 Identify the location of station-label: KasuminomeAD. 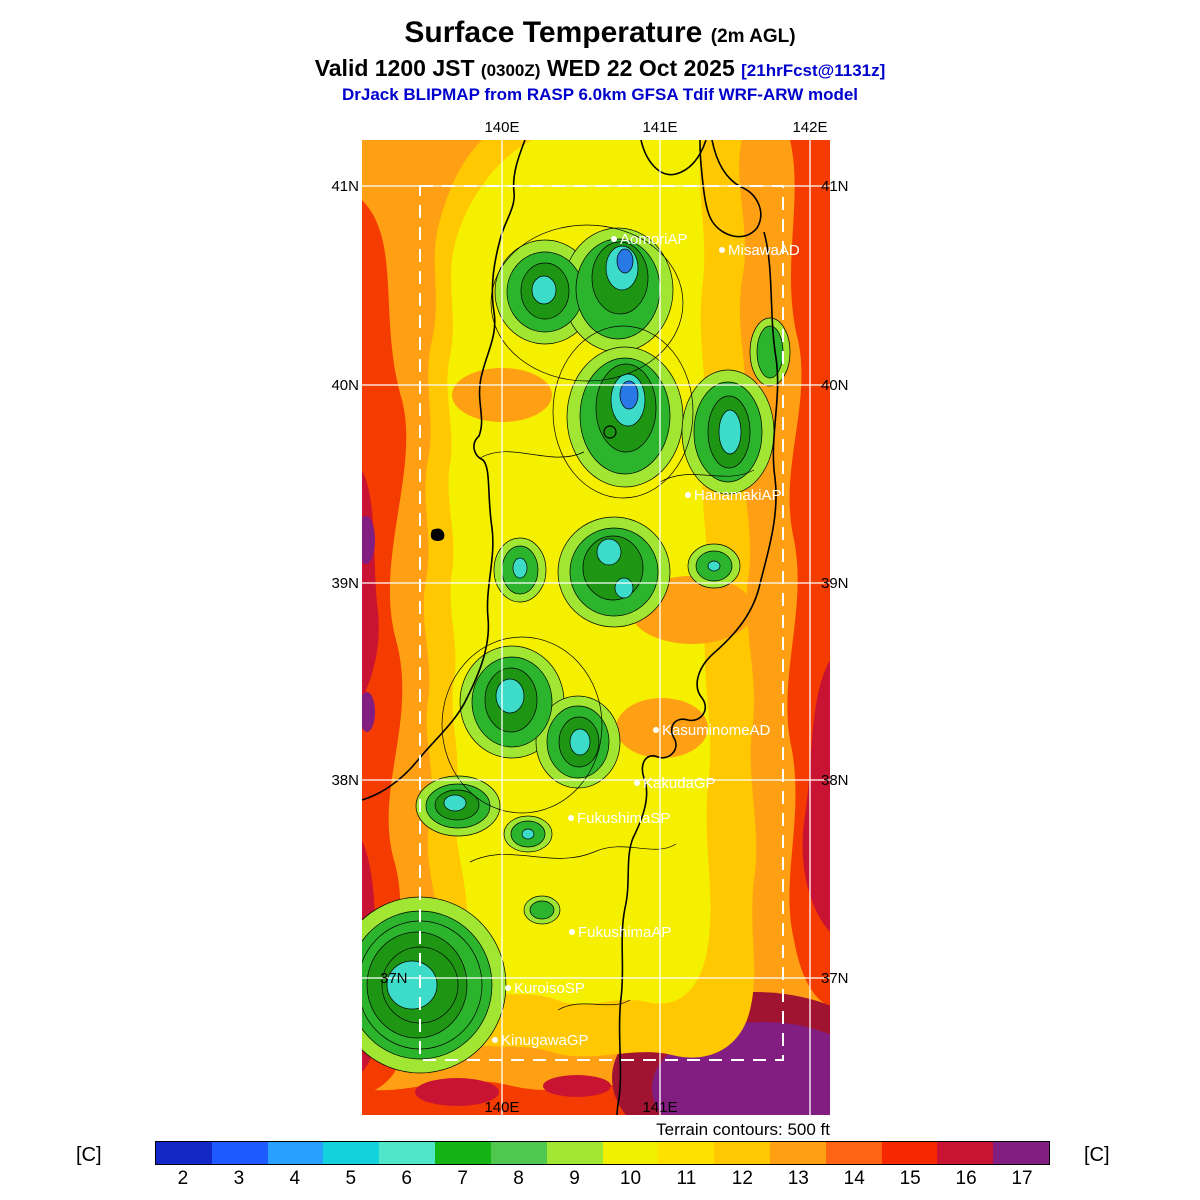
(716, 730).